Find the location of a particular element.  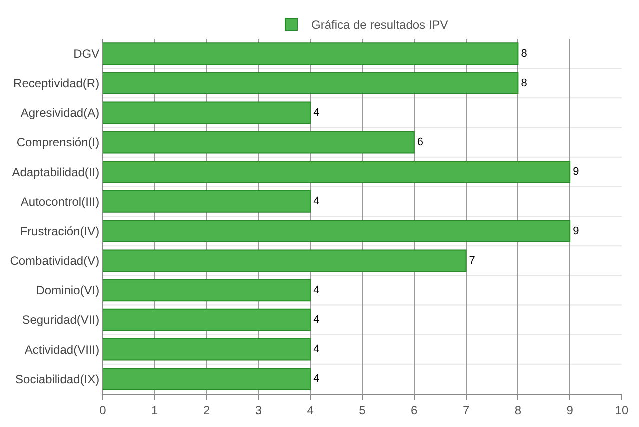

data-label: 6 is located at coordinates (420, 142).